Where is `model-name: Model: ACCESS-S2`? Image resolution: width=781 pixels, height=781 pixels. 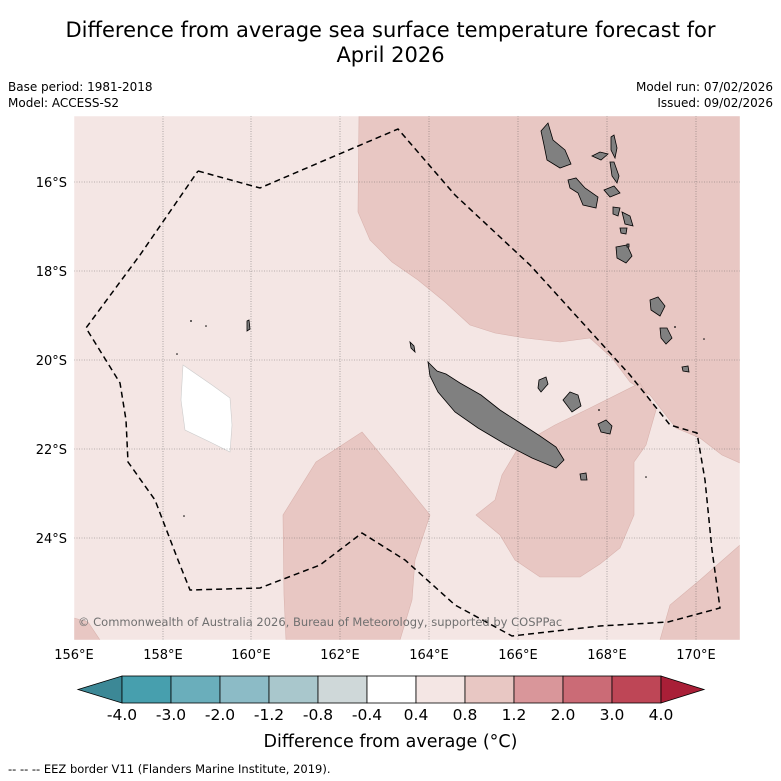 model-name: Model: ACCESS-S2 is located at coordinates (64, 103).